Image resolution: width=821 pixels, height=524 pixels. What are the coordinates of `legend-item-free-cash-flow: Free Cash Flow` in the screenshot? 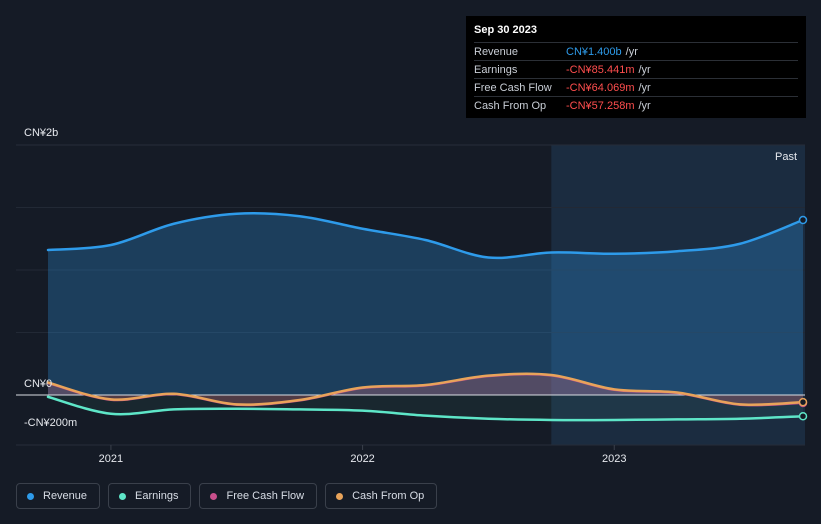 It's located at (258, 496).